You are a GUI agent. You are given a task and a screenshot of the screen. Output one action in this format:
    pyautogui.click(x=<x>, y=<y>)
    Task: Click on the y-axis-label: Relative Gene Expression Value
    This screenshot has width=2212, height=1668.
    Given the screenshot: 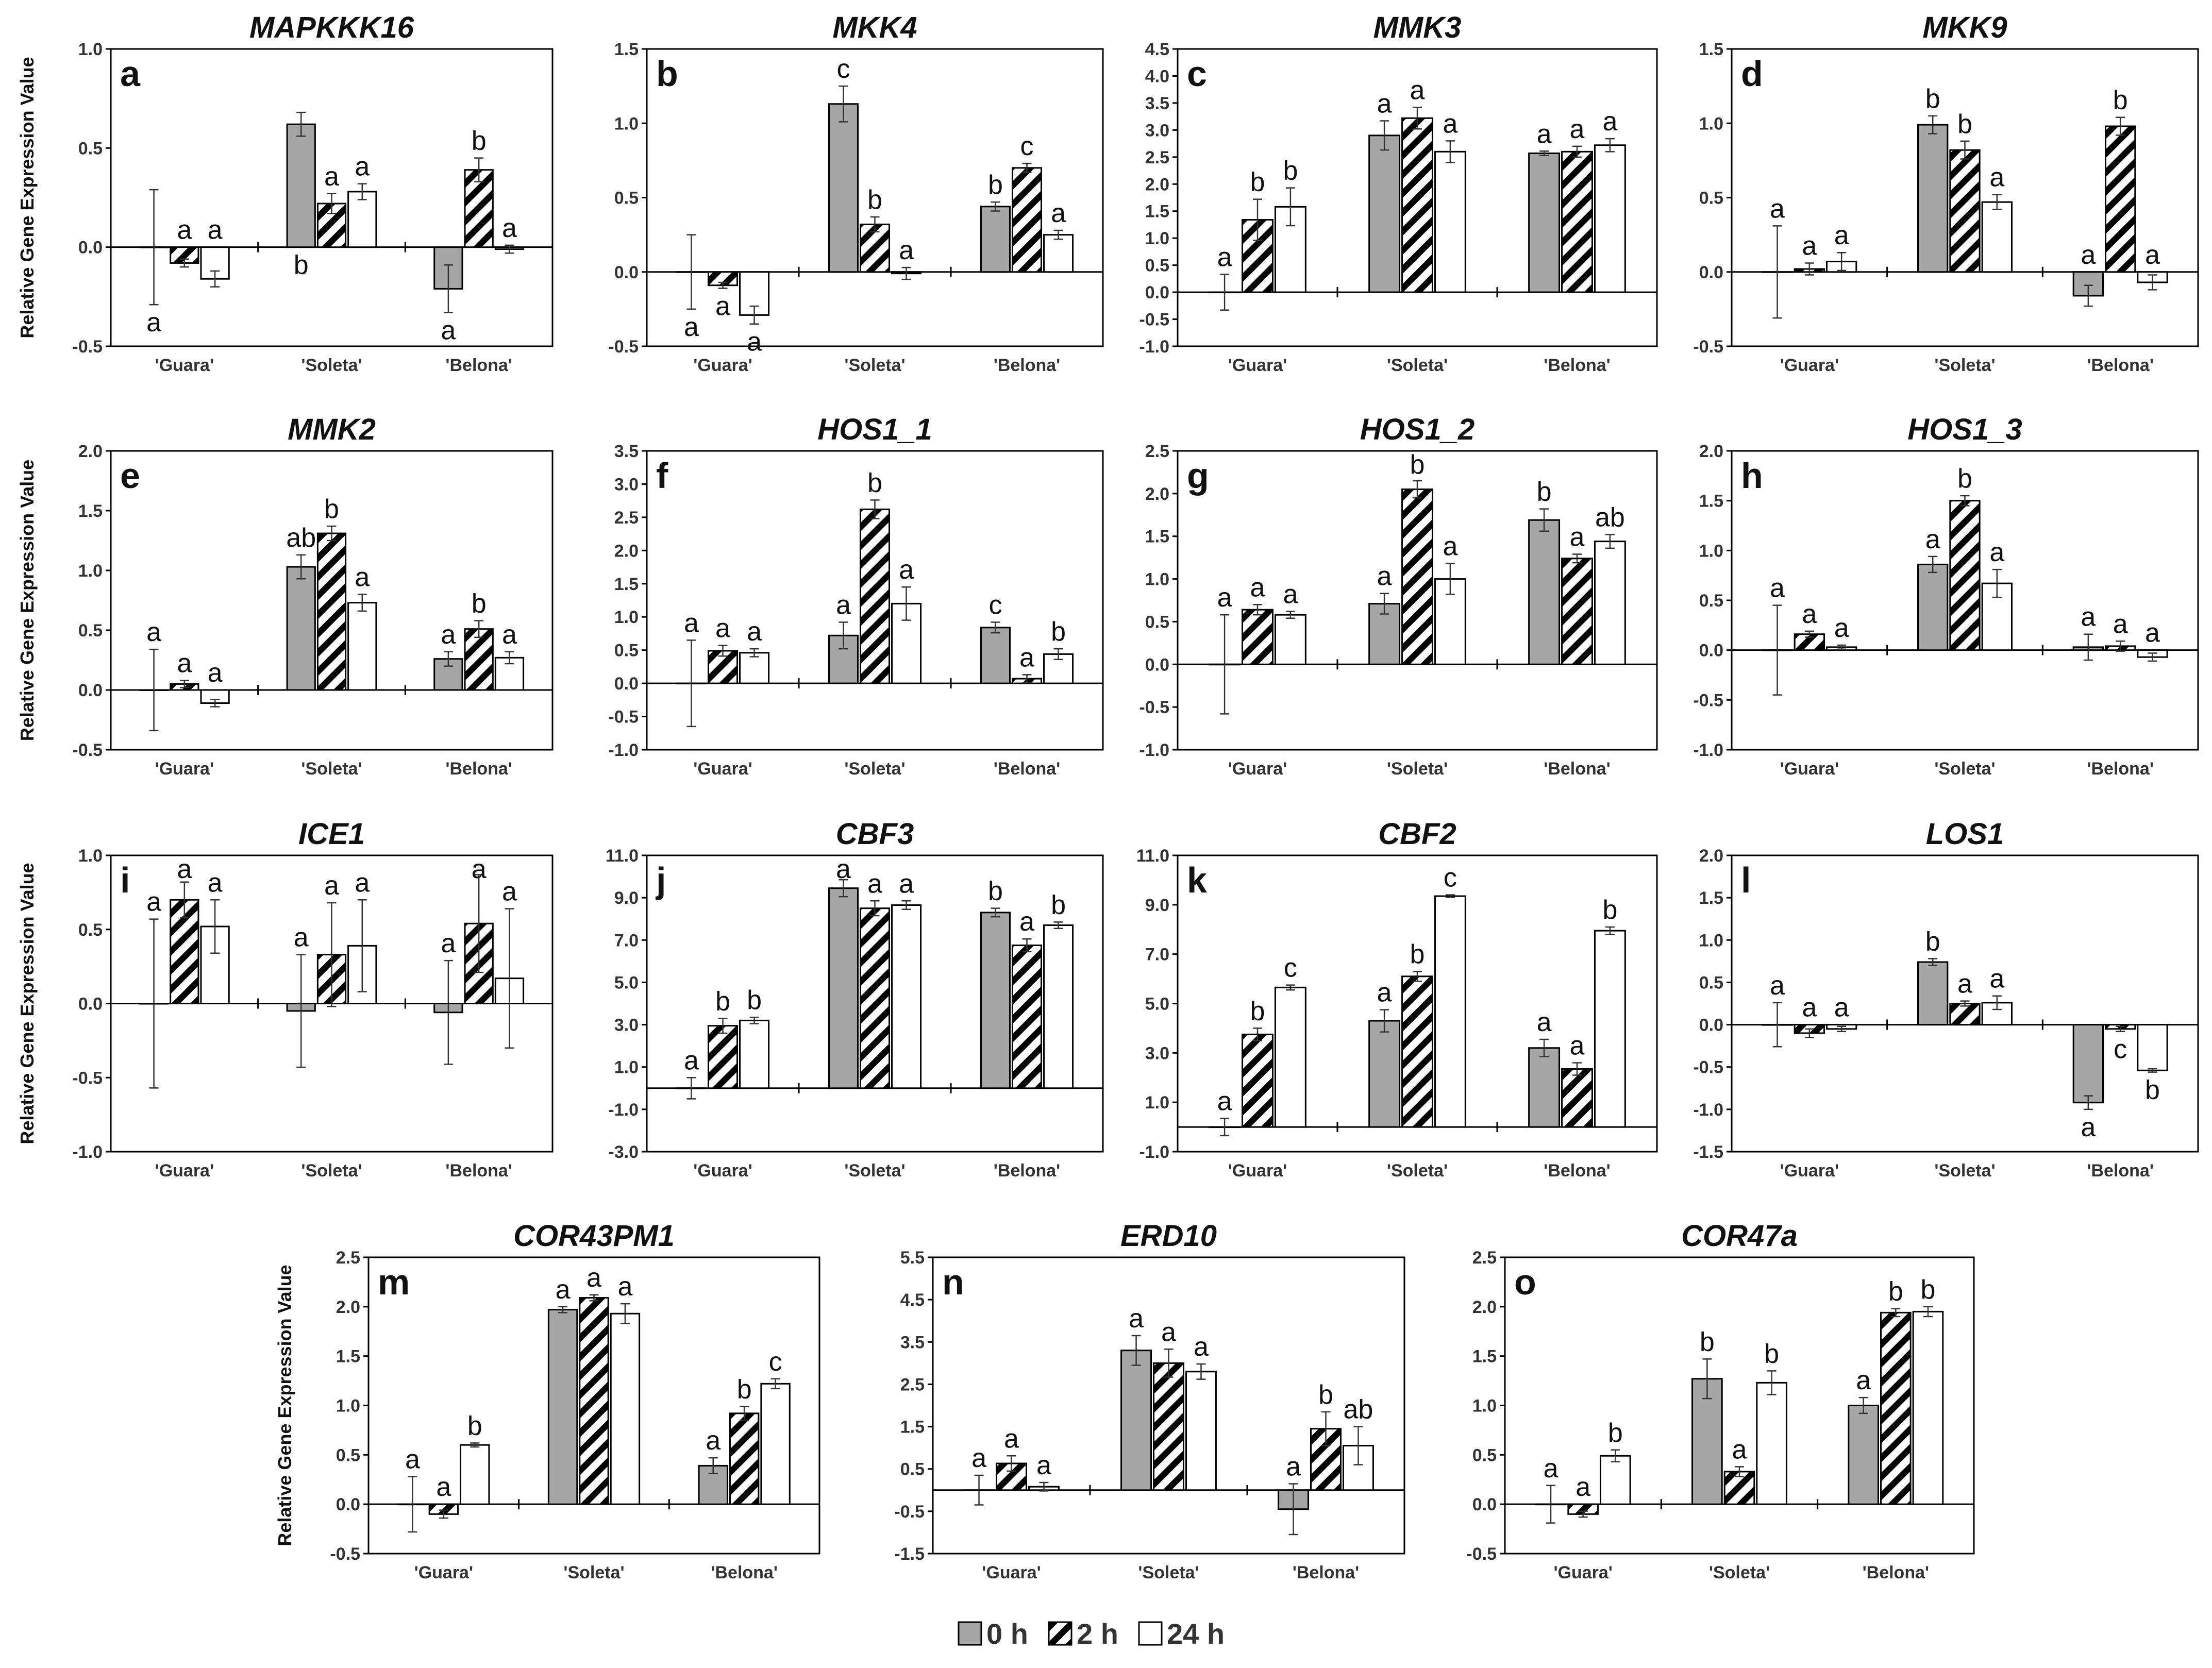 What is the action you would take?
    pyautogui.click(x=284, y=1405)
    